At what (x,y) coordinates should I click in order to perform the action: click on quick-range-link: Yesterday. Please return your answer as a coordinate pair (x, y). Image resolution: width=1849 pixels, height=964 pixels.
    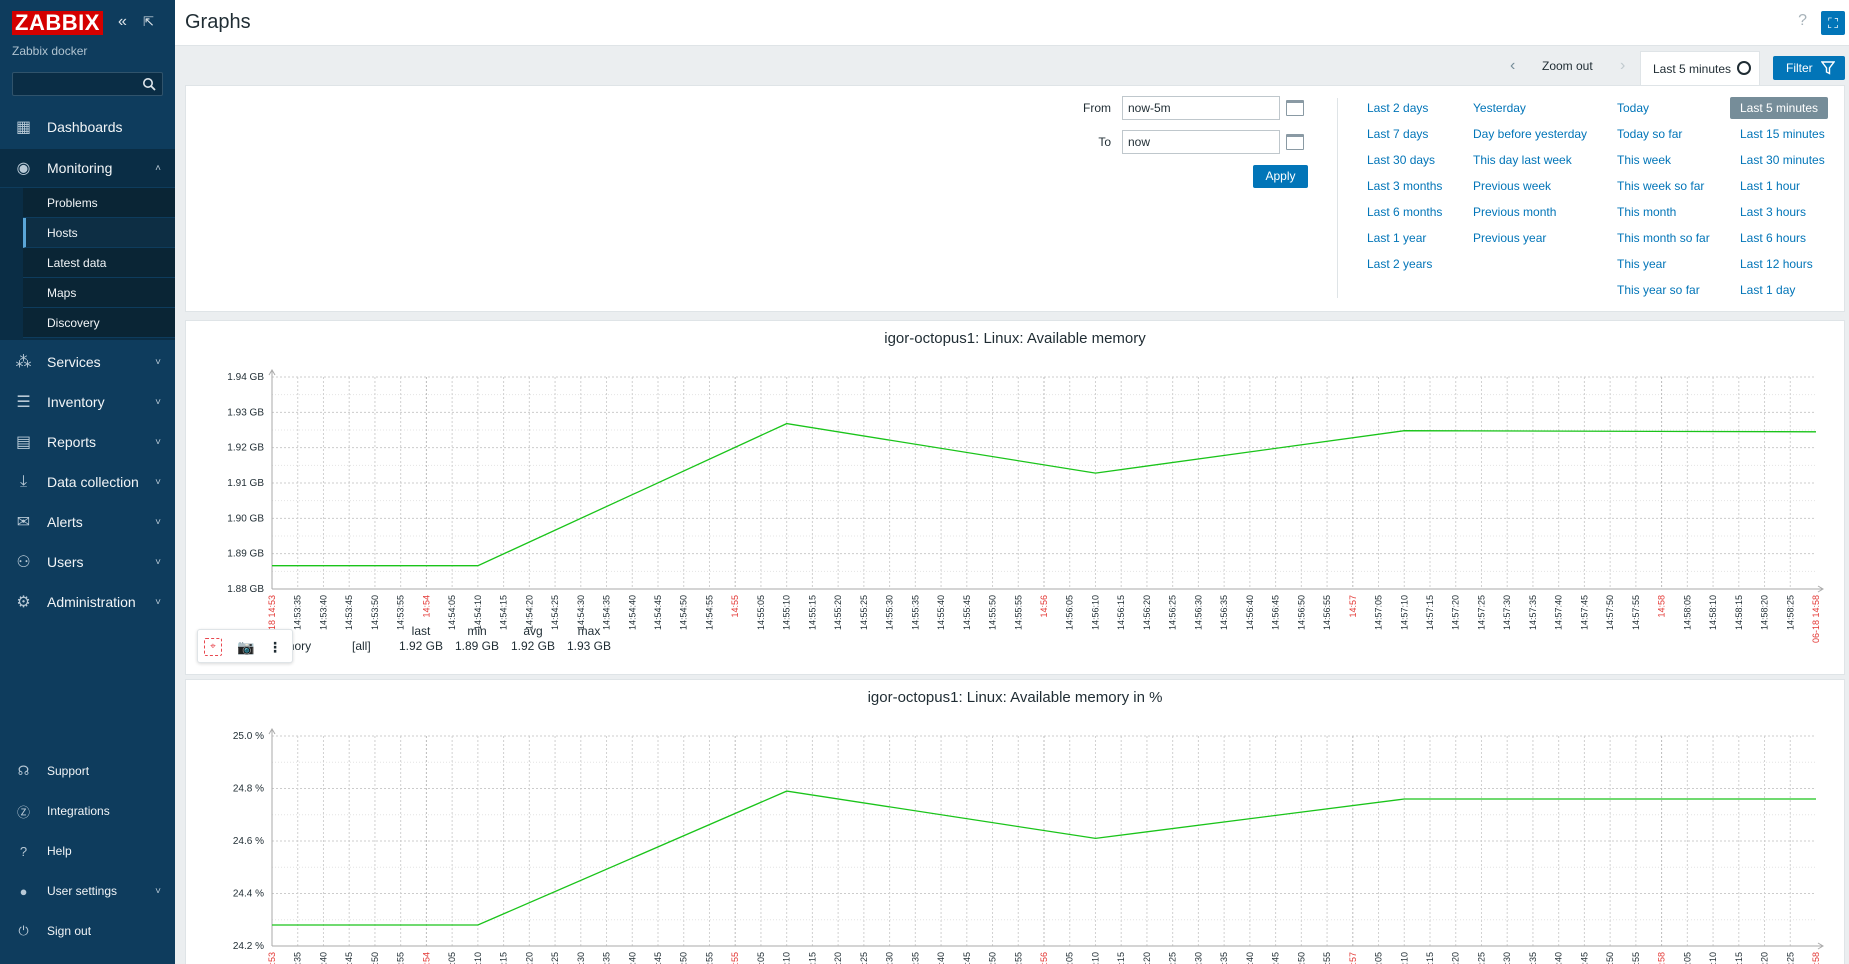
    Looking at the image, I should click on (1499, 108).